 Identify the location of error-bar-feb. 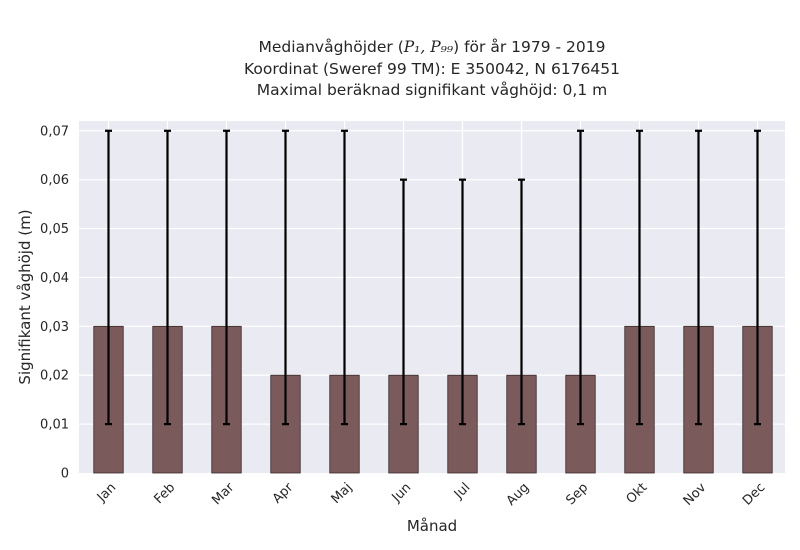
(167, 277).